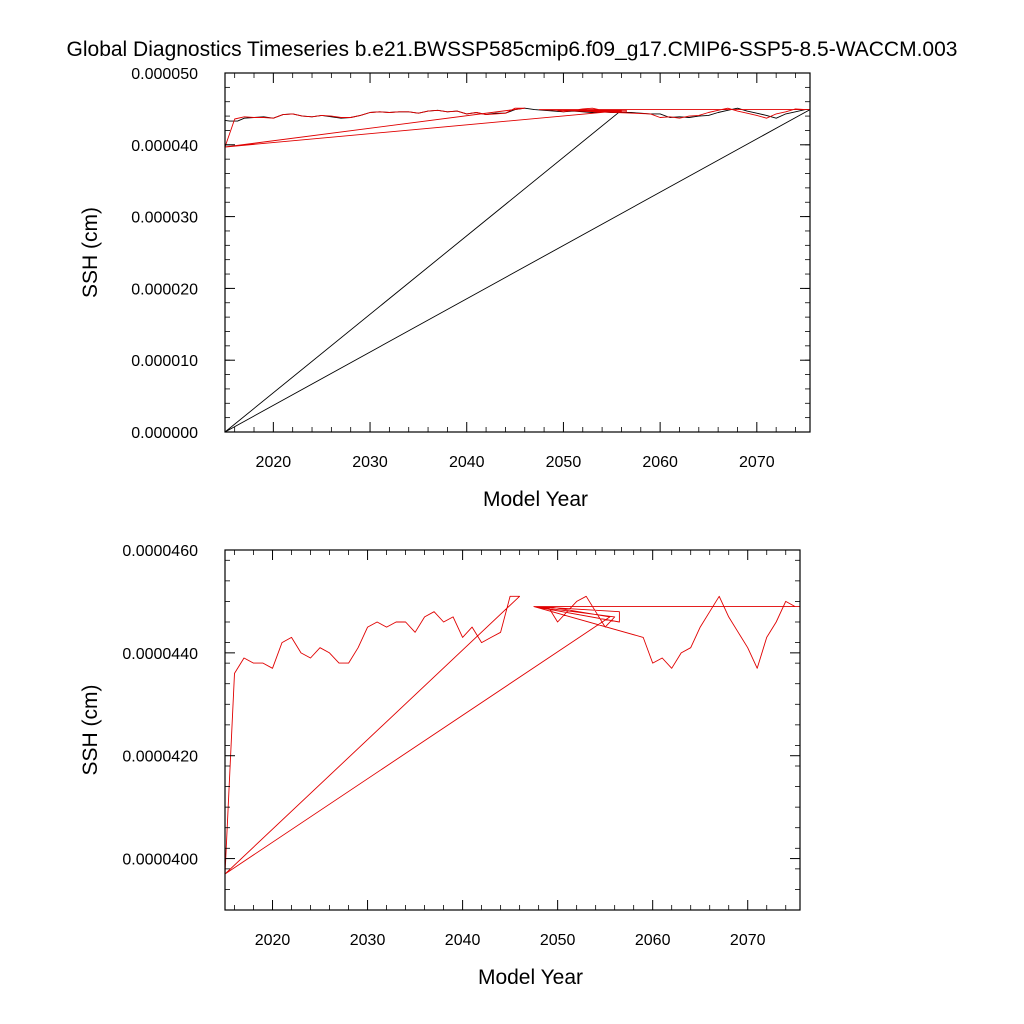 Image resolution: width=1024 pixels, height=1024 pixels. Describe the element at coordinates (160, 551) in the screenshot. I see `y-tick-label: 0.0000460` at that location.